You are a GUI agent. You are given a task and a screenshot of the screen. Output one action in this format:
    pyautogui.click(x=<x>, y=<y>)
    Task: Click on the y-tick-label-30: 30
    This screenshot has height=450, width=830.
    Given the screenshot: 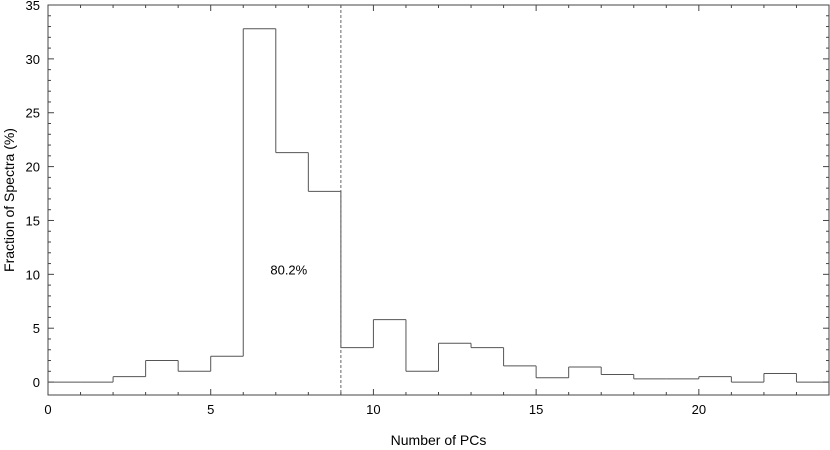 What is the action you would take?
    pyautogui.click(x=33, y=59)
    